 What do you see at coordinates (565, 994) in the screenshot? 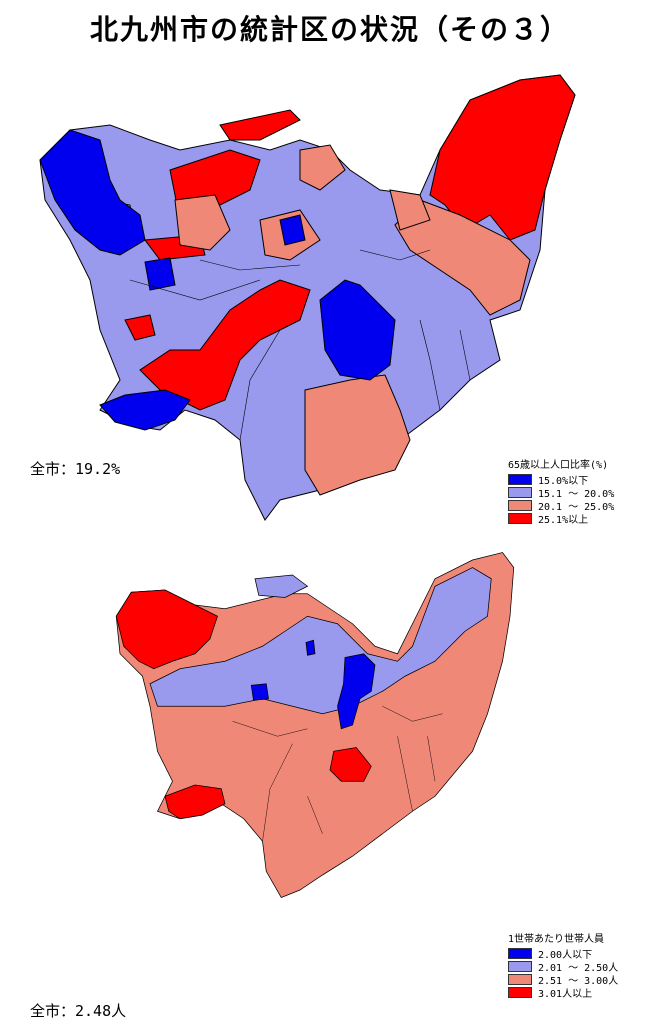
I see `legend-label: 3.01人以上` at bounding box center [565, 994].